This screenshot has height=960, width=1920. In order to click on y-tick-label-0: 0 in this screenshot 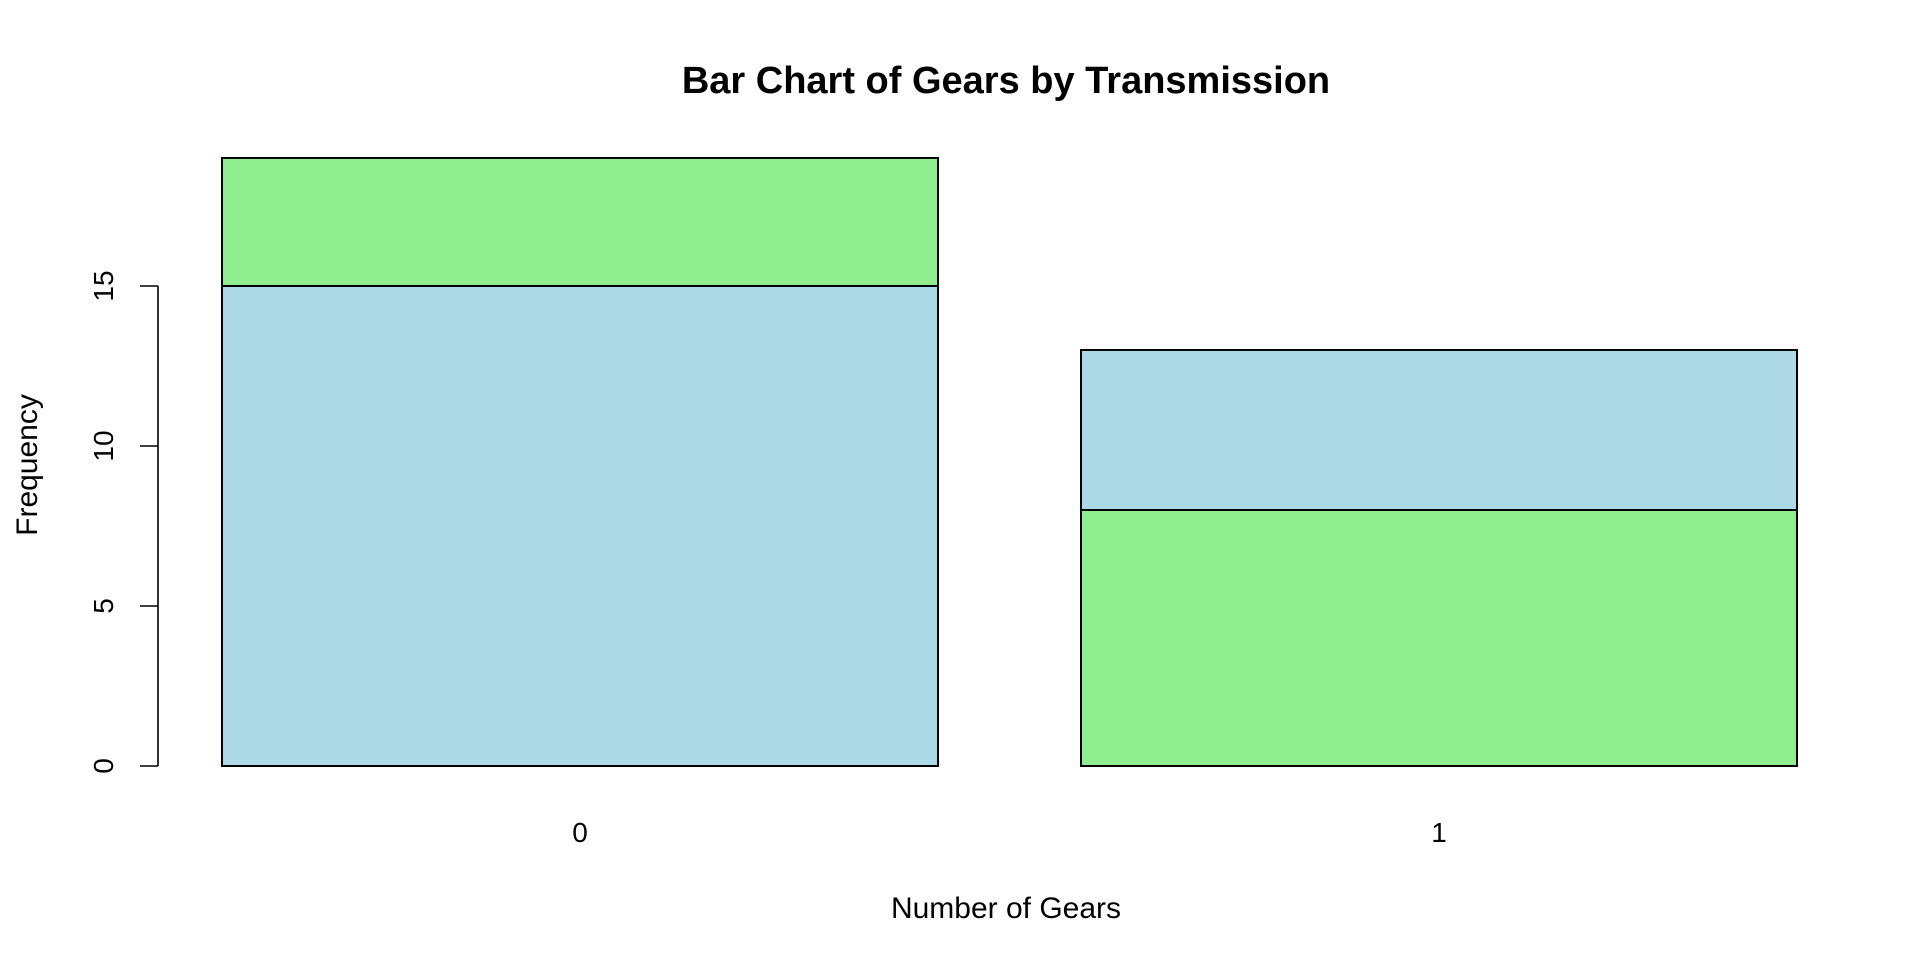, I will do `click(103, 766)`.